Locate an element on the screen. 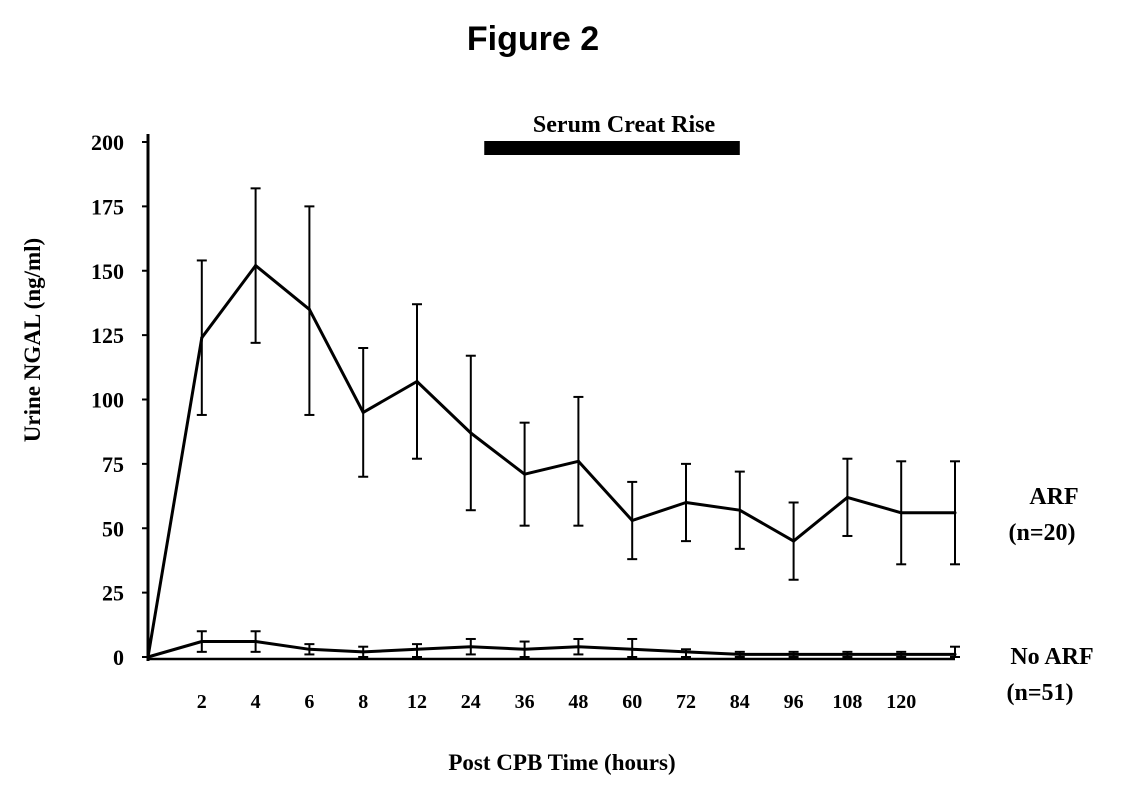  x-tick-label: 4 is located at coordinates (256, 702).